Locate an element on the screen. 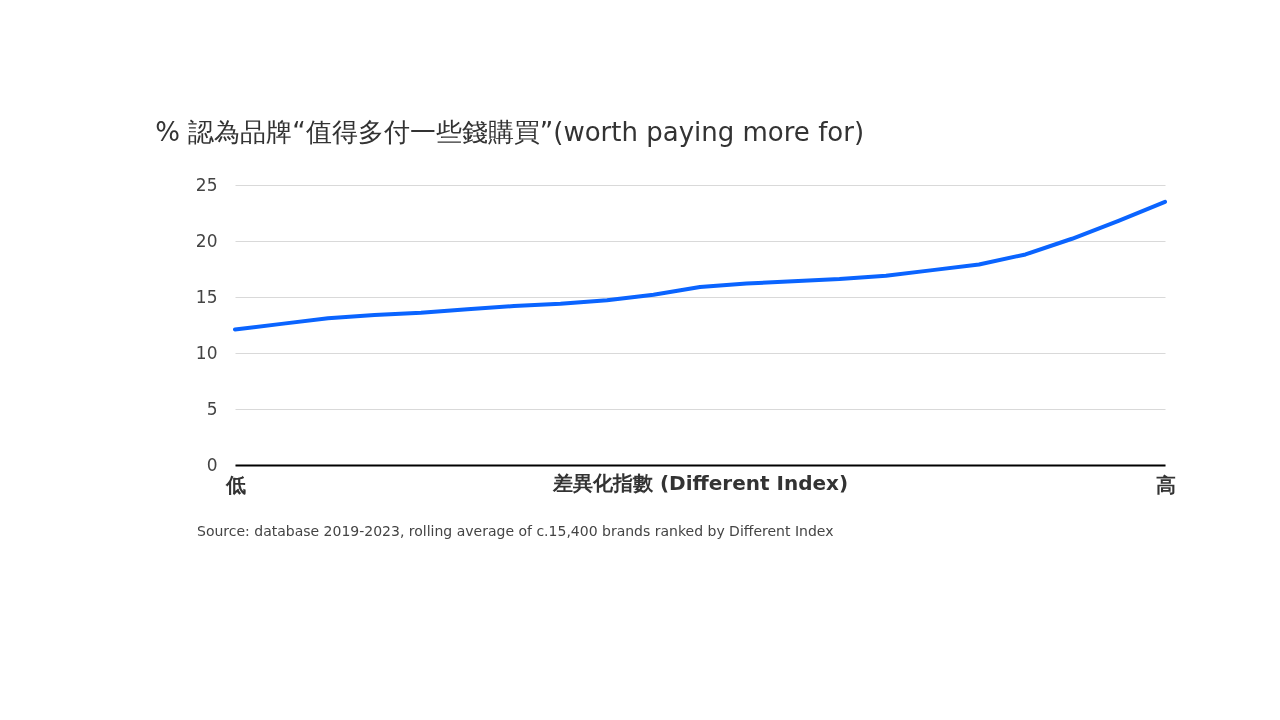 This screenshot has height=720, width=1280. y-tick-label: 15 is located at coordinates (206, 296).